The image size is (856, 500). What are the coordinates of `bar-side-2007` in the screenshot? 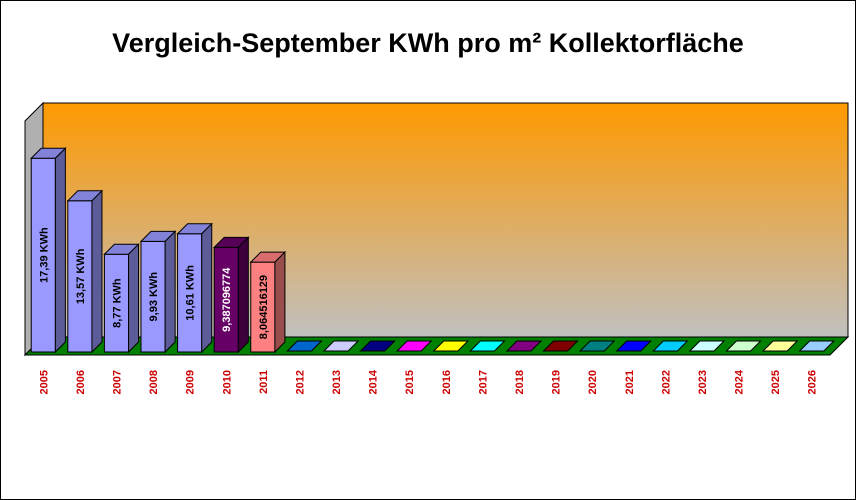 It's located at (134, 298).